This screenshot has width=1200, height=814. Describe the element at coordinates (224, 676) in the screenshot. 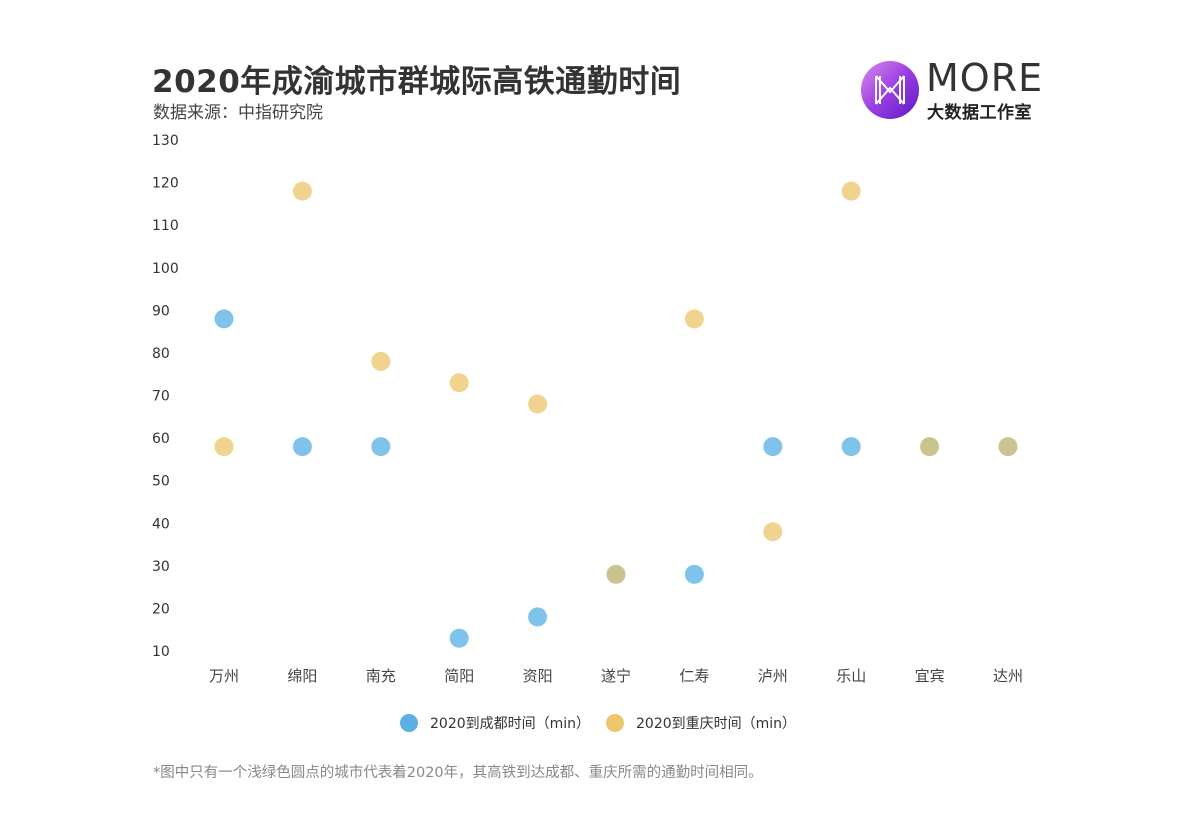

I see `x-tick-label: 万州` at that location.